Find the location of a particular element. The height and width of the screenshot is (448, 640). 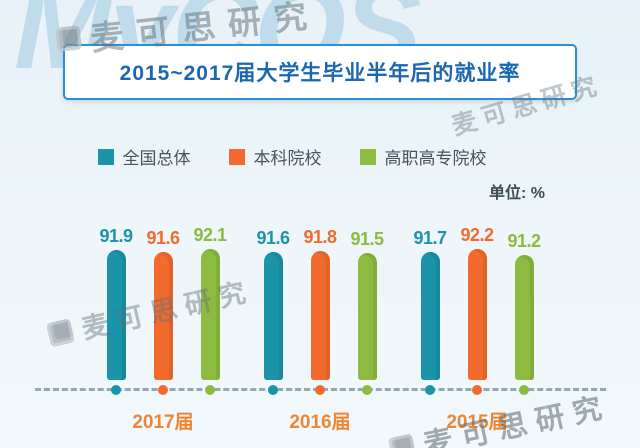

bar-group: 91.9 91.6 92.1 is located at coordinates (163, 310).